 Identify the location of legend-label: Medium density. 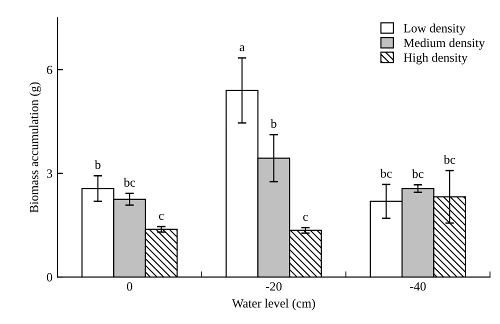
(444, 44).